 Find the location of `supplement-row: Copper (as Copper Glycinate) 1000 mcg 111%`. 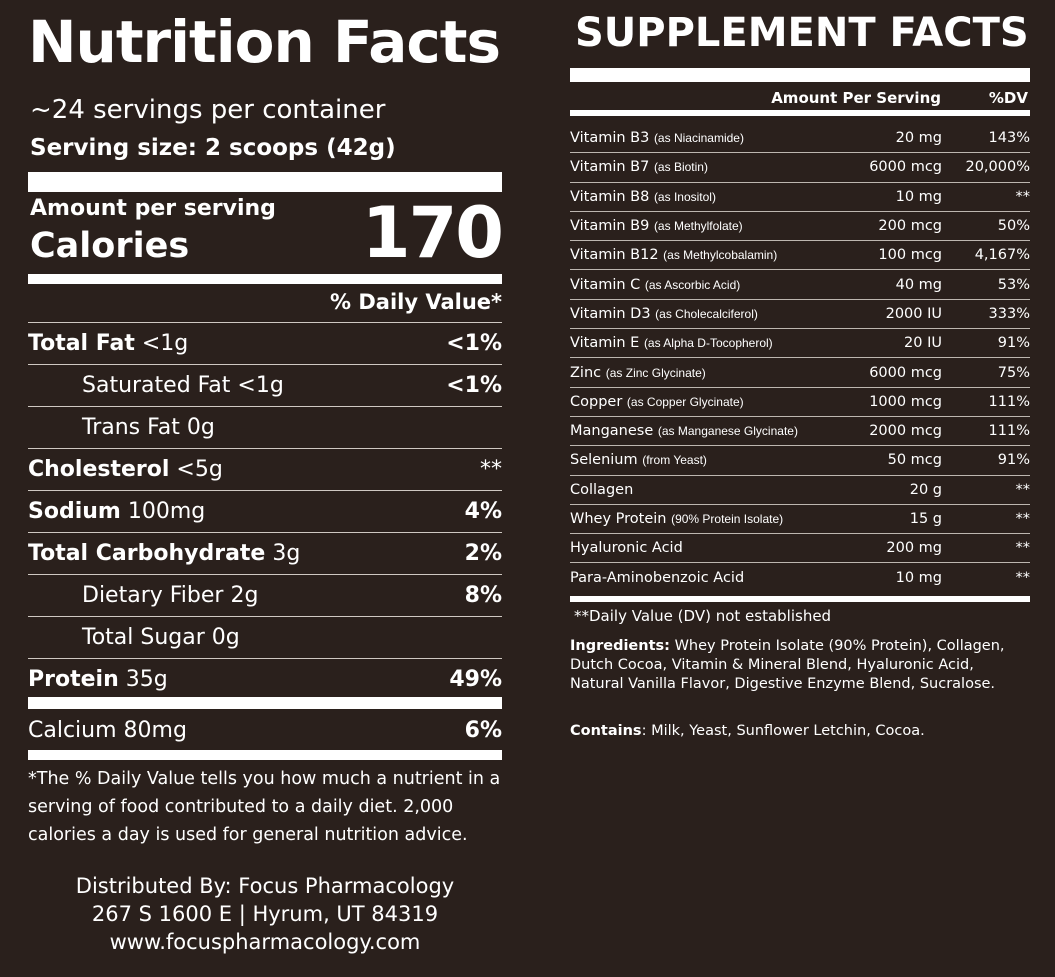

supplement-row: Copper (as Copper Glycinate) 1000 mcg 111% is located at coordinates (800, 402).